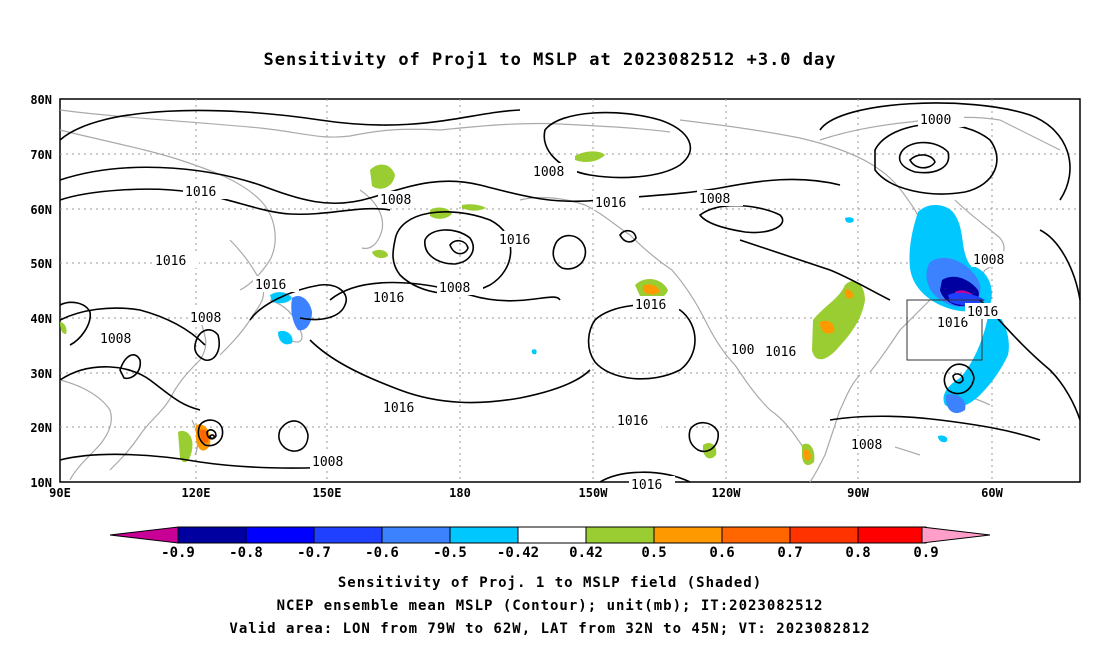  I want to click on colorbar-high-extend, so click(956, 535).